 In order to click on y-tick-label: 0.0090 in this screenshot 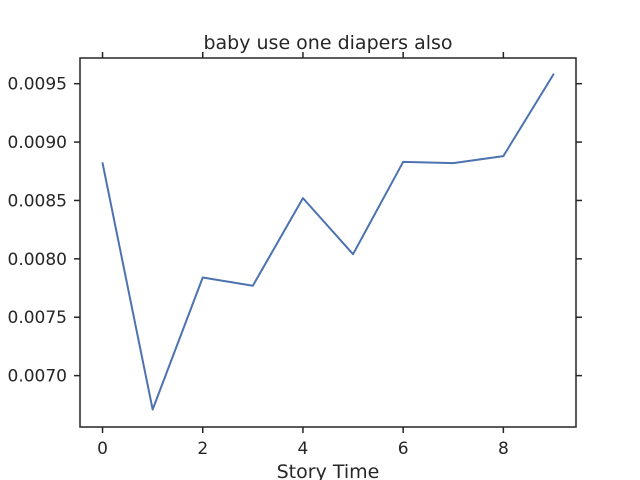, I will do `click(37, 143)`.